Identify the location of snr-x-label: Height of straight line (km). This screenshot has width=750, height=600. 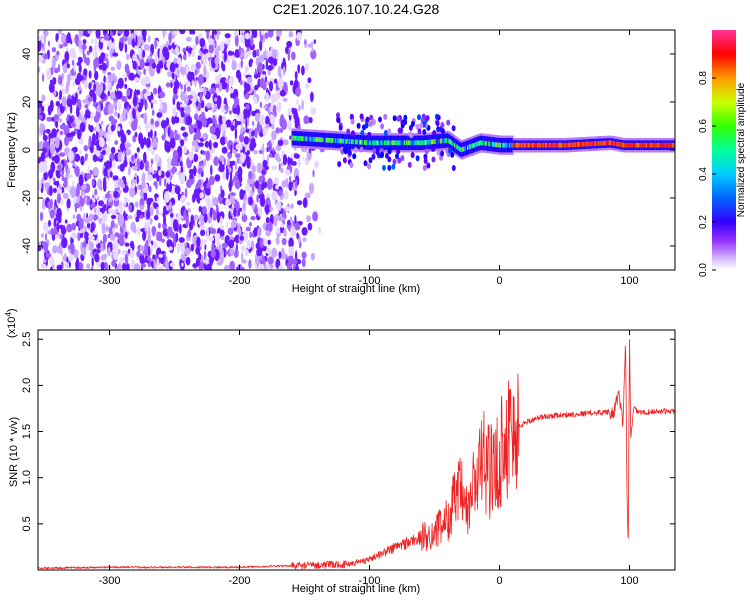
(356, 589).